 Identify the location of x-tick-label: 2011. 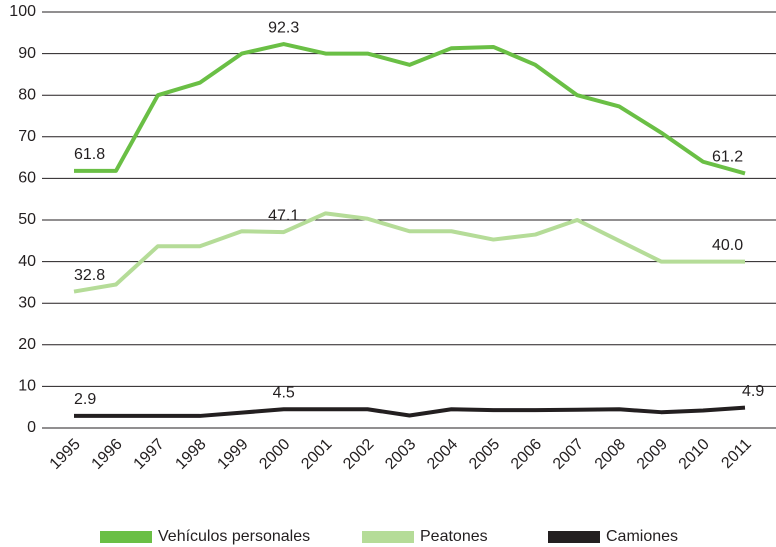
(736, 454).